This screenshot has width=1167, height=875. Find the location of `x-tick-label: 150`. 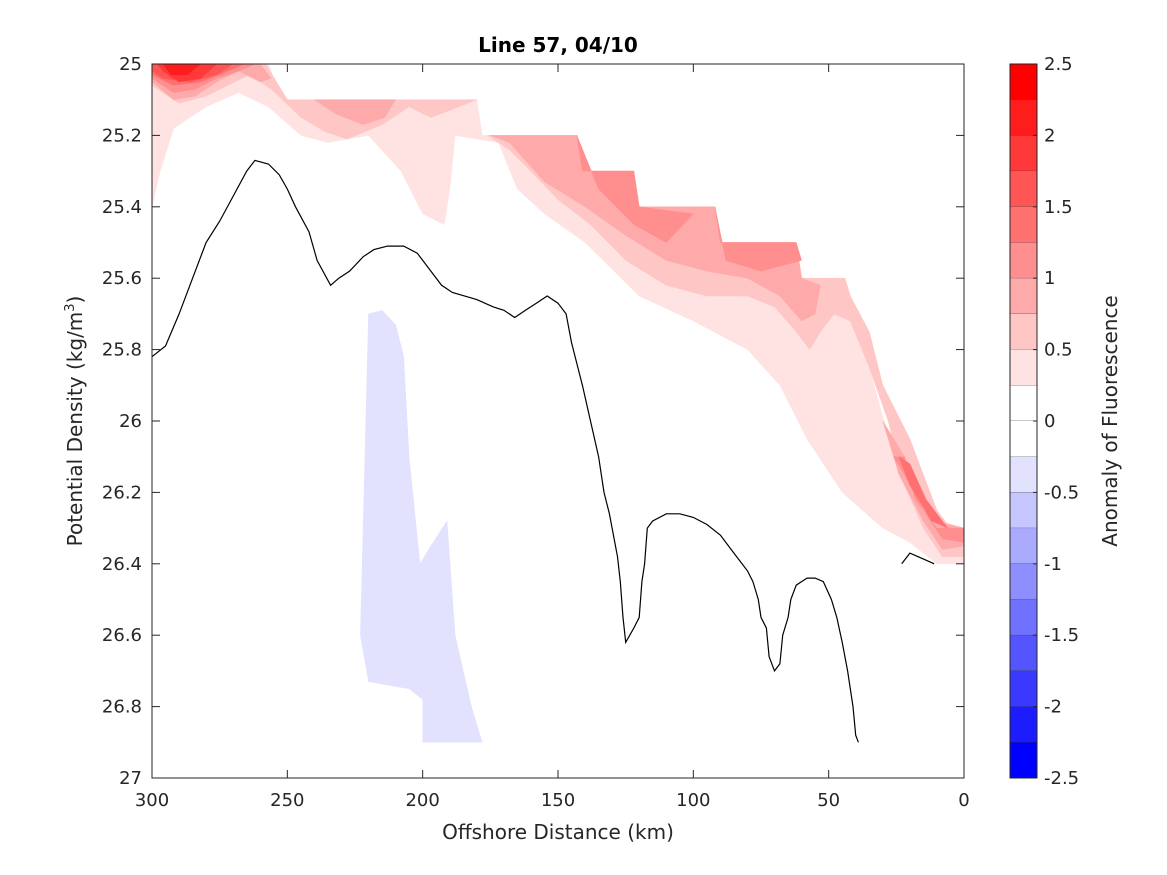

x-tick-label: 150 is located at coordinates (558, 800).